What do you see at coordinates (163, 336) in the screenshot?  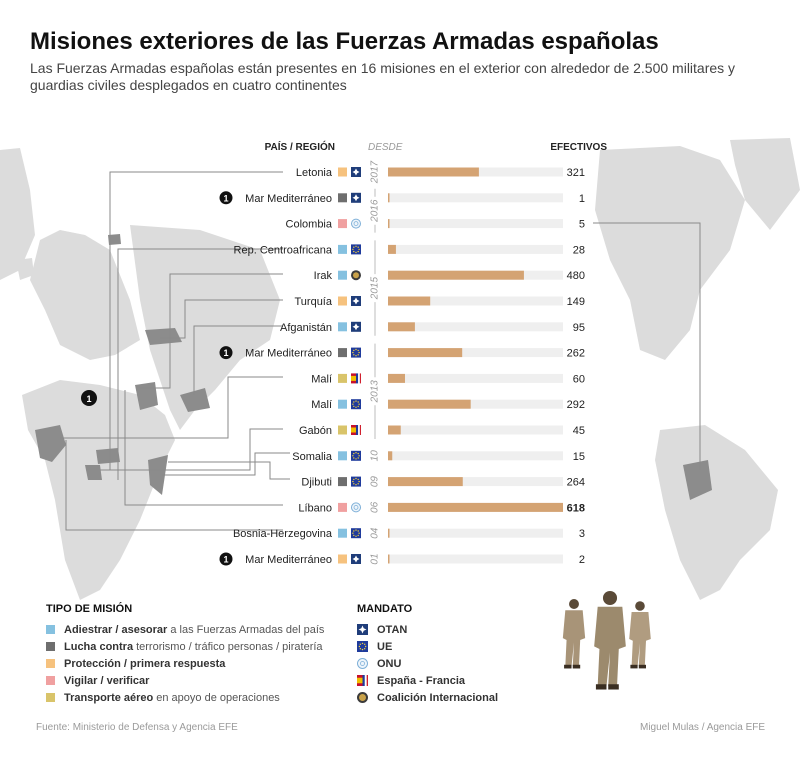 I see `turkey-highlight` at bounding box center [163, 336].